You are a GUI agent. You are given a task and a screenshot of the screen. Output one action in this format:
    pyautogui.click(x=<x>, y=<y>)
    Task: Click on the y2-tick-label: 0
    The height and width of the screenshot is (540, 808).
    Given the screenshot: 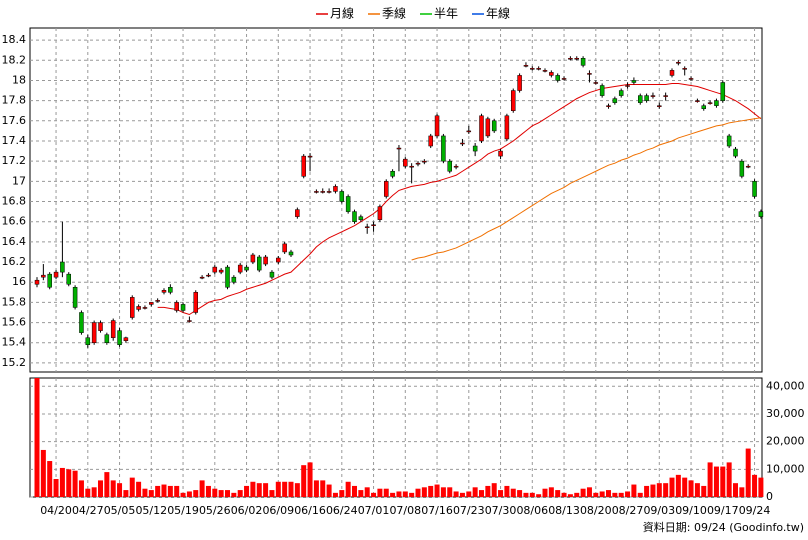 What is the action you would take?
    pyautogui.click(x=769, y=496)
    